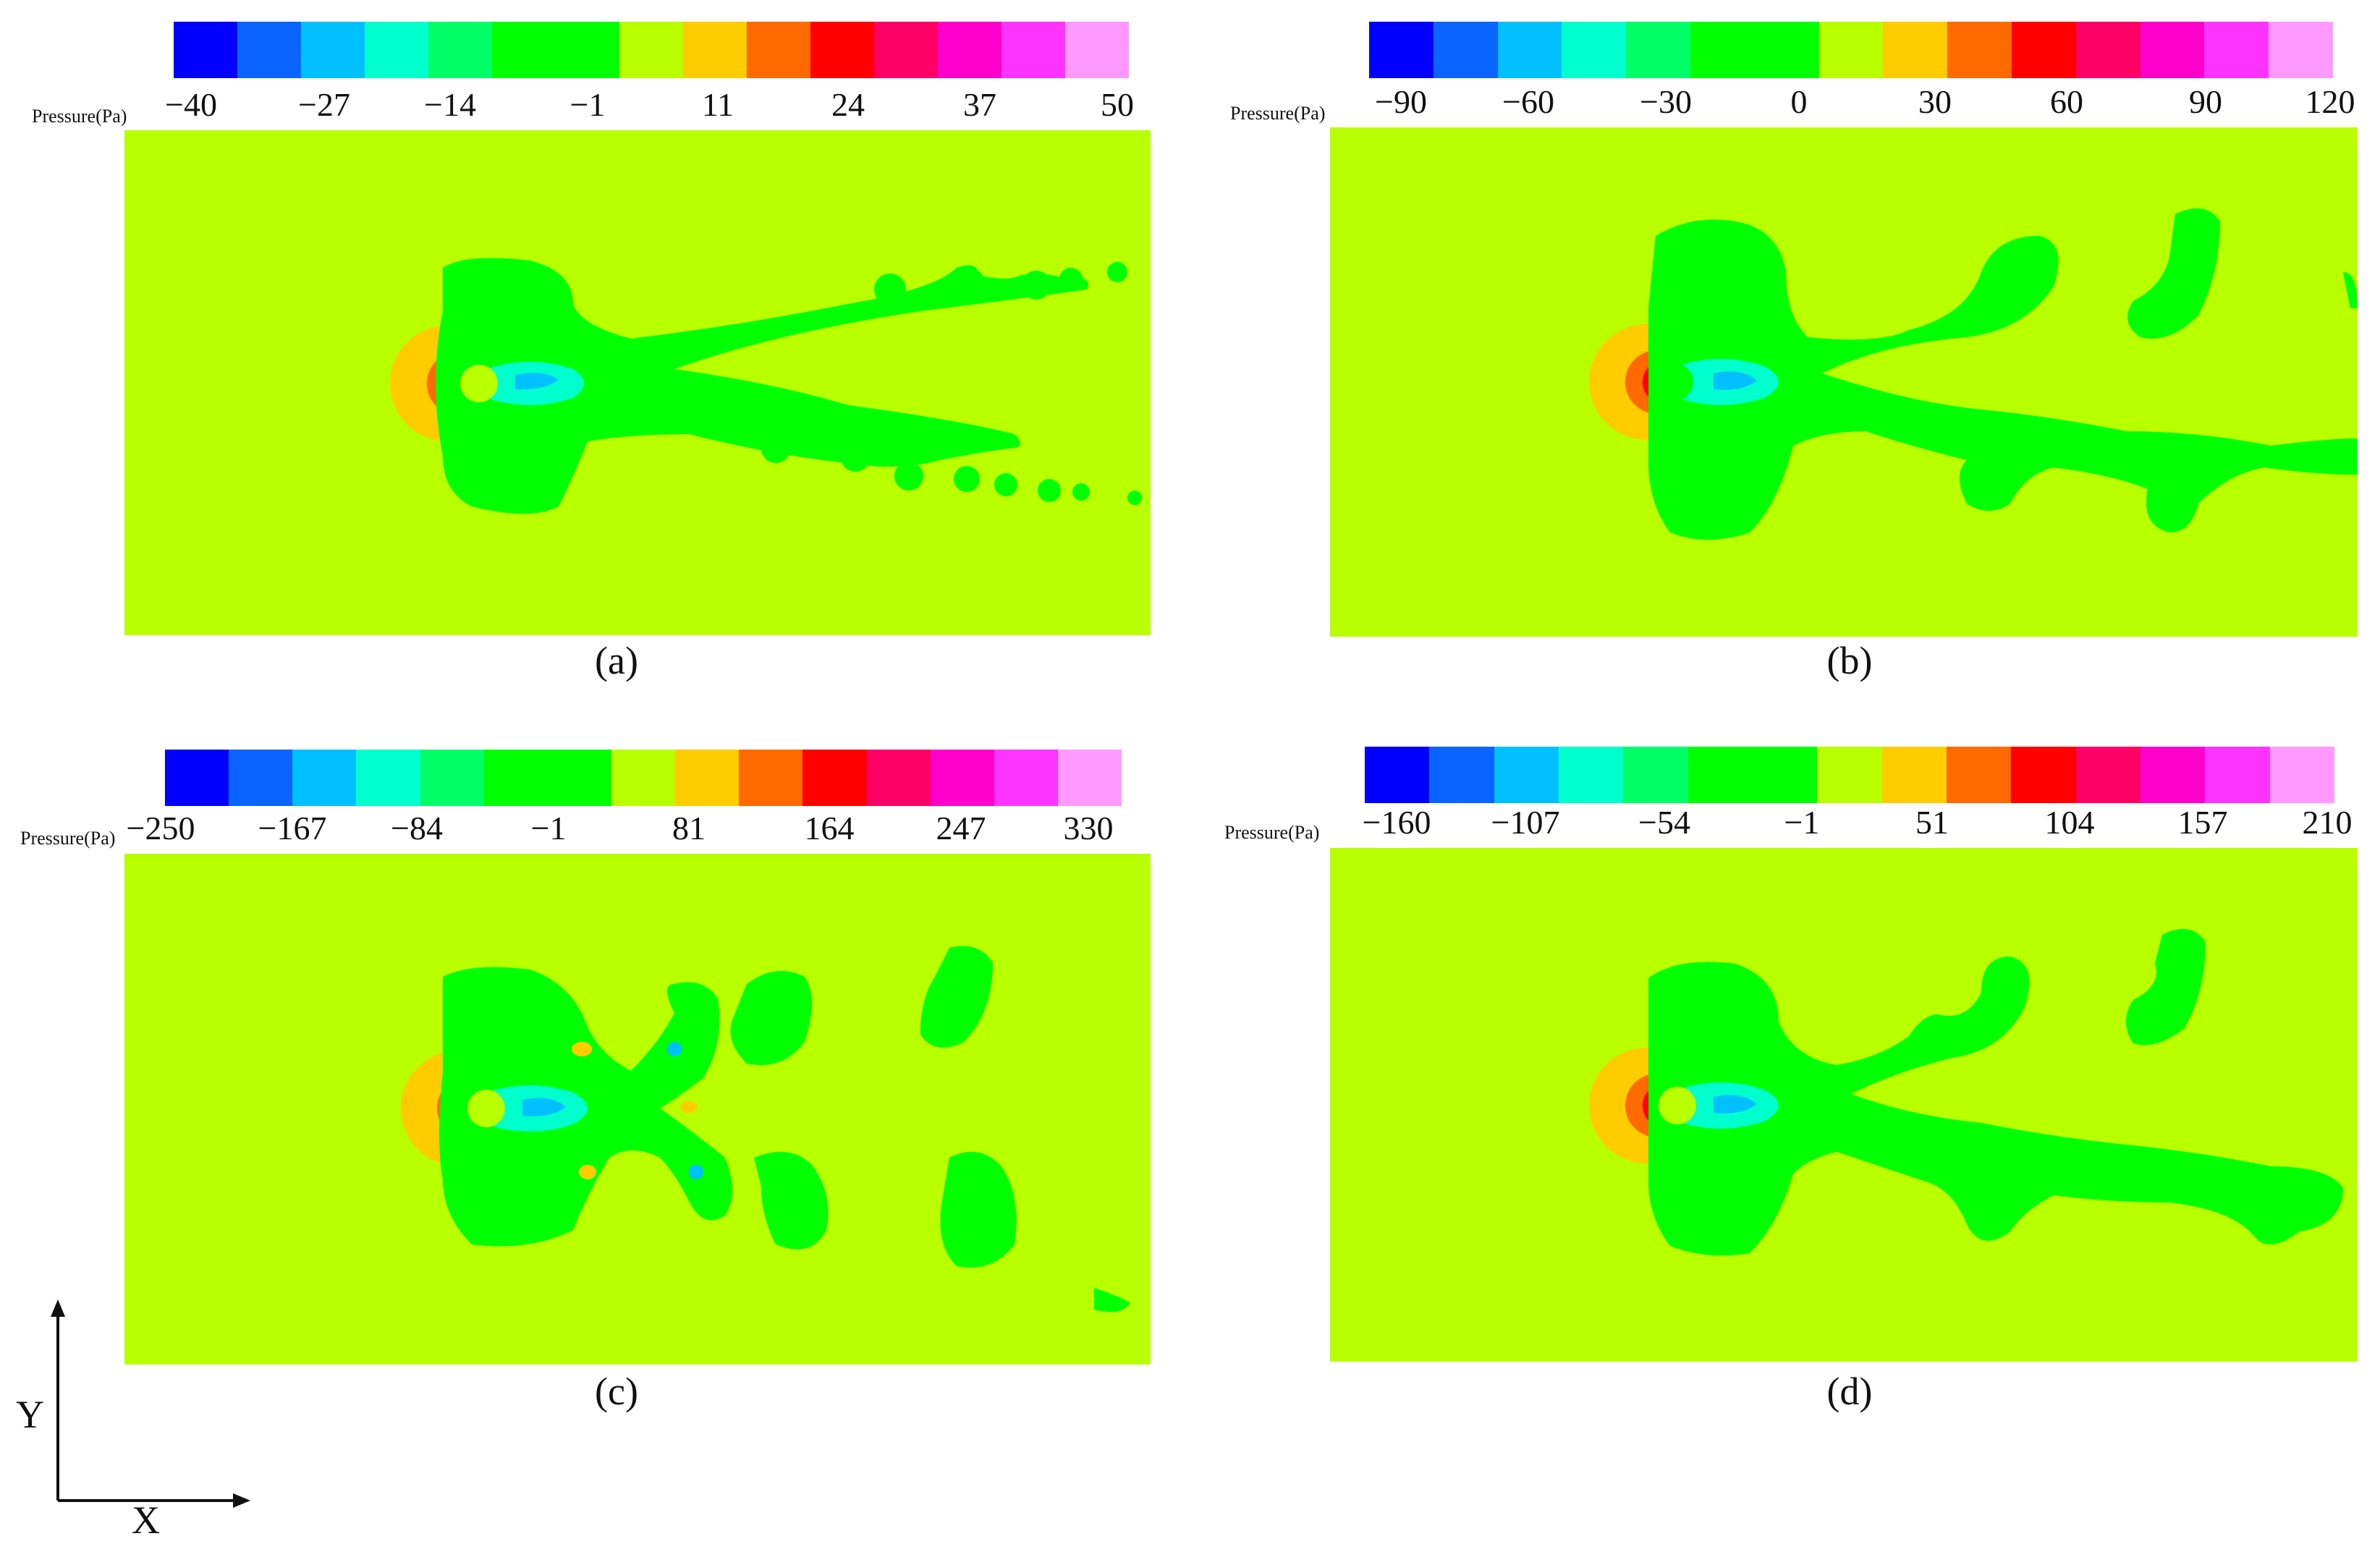 This screenshot has height=1557, width=2380. What do you see at coordinates (1664, 822) in the screenshot?
I see `tick-d-2: −54` at bounding box center [1664, 822].